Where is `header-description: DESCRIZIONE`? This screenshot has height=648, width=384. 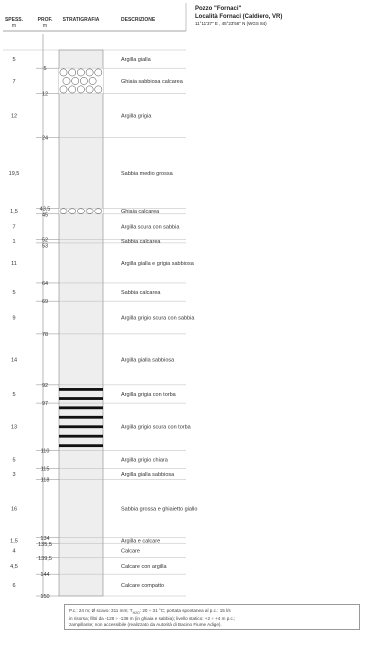
header-description: DESCRIZIONE is located at coordinates (138, 20).